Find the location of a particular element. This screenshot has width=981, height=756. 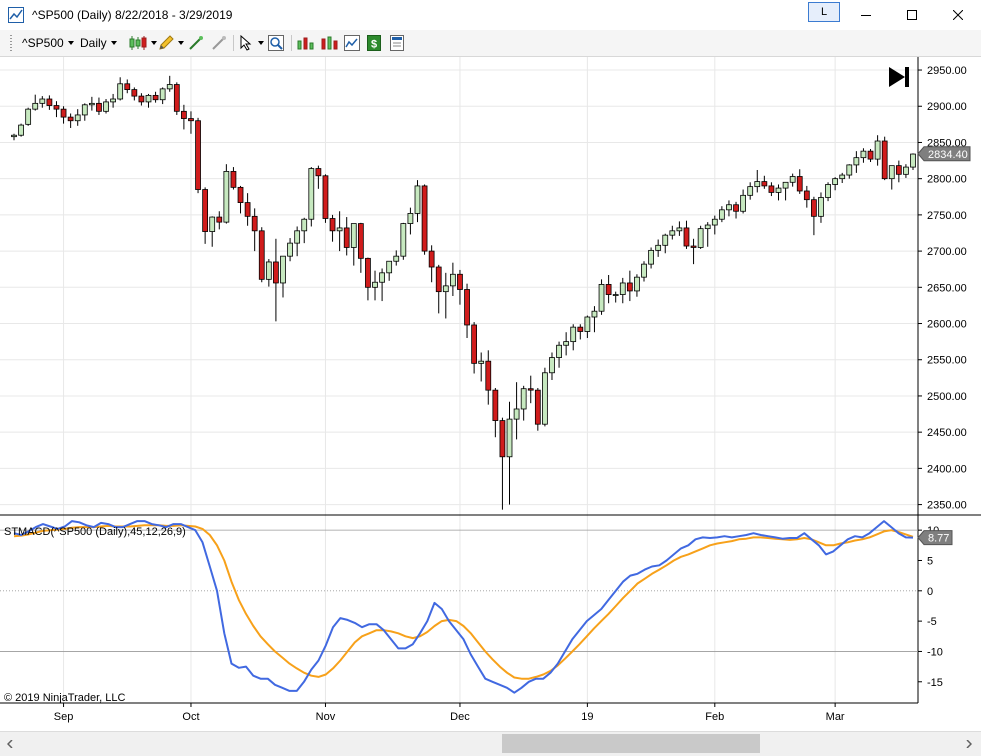

chart-trader-button: $ is located at coordinates (374, 43).